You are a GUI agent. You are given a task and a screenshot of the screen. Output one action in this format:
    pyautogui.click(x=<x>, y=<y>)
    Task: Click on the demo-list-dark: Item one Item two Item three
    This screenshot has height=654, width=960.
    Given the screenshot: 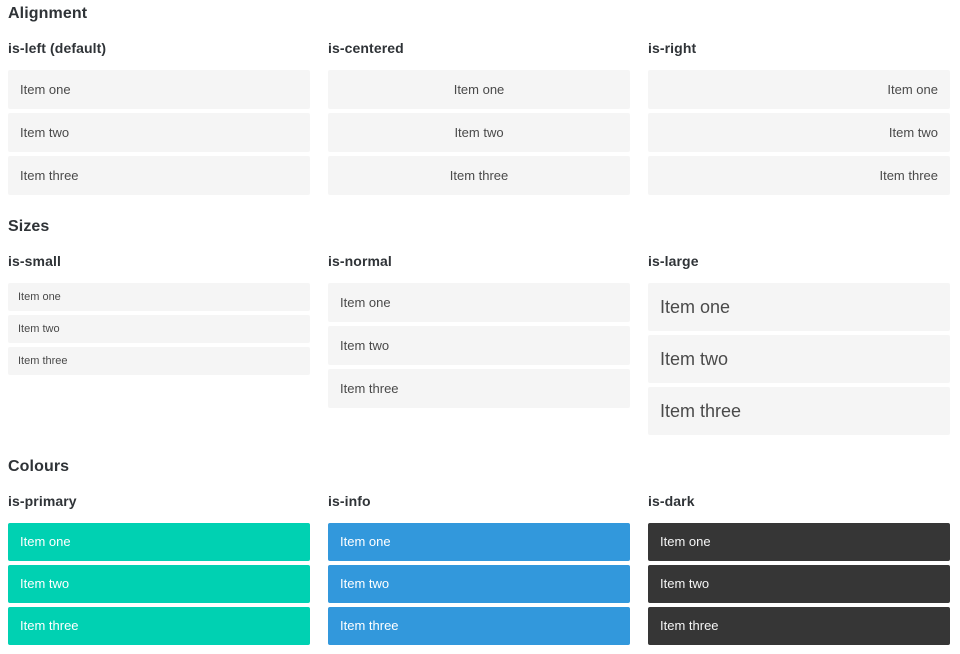 What is the action you would take?
    pyautogui.click(x=799, y=584)
    